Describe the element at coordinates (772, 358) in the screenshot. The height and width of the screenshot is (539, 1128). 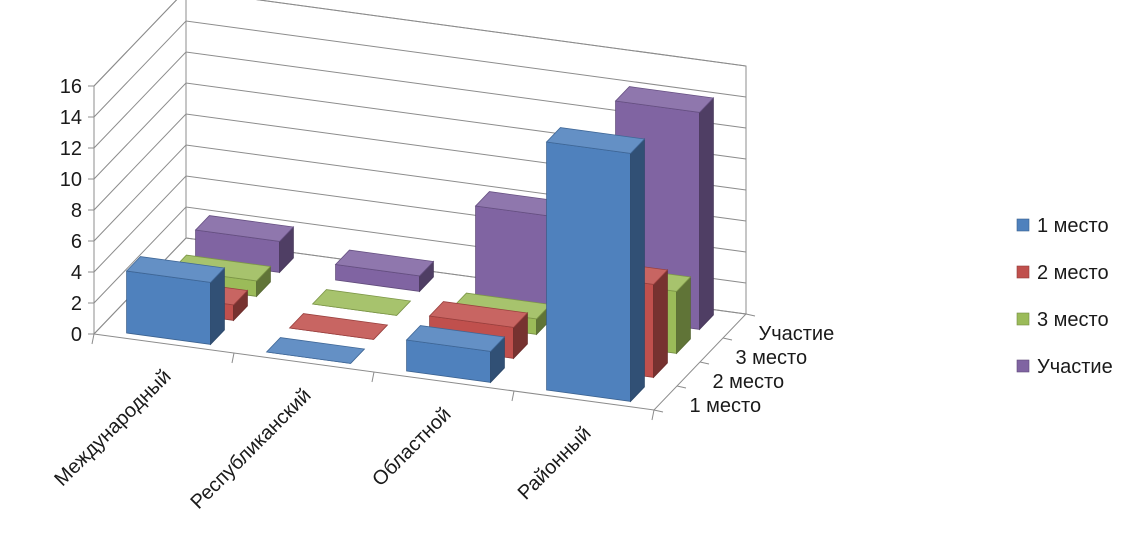
I see `depth-tick-label: 3 место` at that location.